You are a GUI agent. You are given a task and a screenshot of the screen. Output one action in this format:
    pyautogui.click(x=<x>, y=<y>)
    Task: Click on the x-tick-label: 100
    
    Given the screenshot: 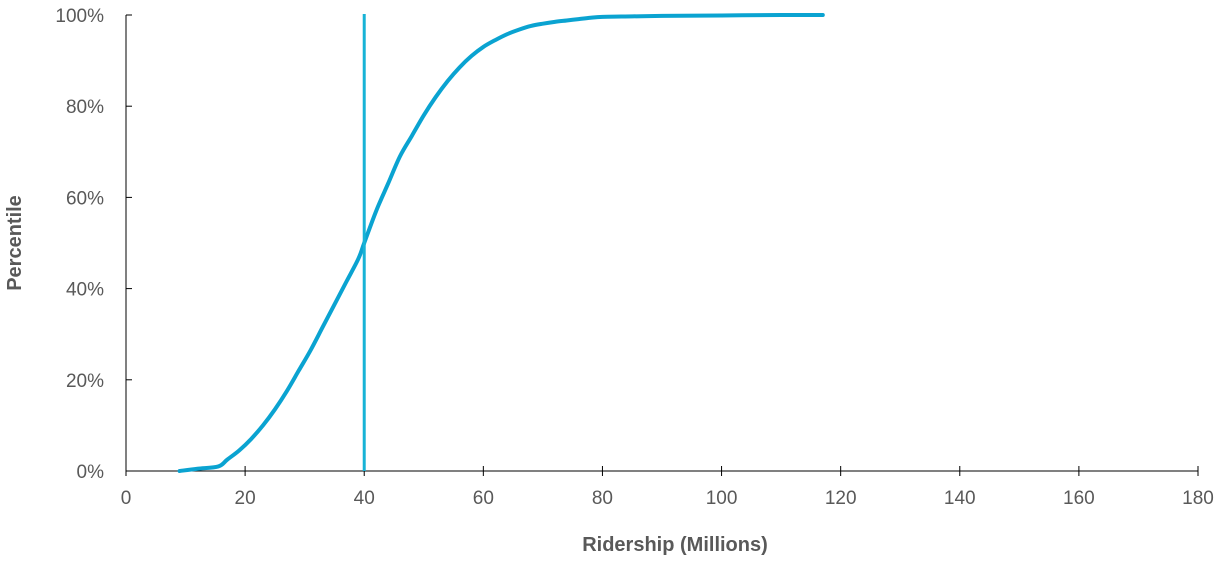 What is the action you would take?
    pyautogui.click(x=722, y=498)
    